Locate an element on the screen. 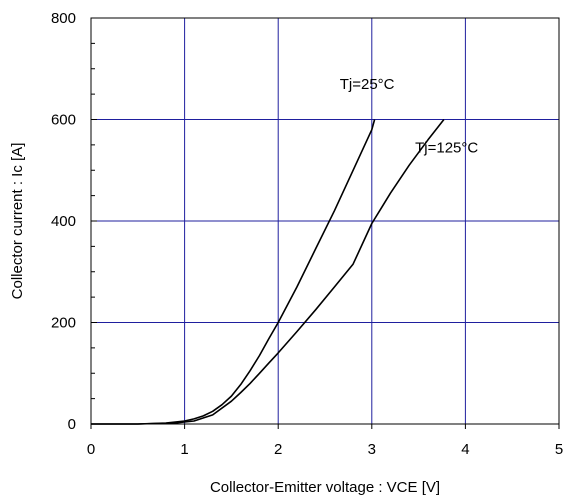 Image resolution: width=563 pixels, height=497 pixels. x-axis-label: Collector-Emitter voltage : VCE [V] is located at coordinates (325, 487).